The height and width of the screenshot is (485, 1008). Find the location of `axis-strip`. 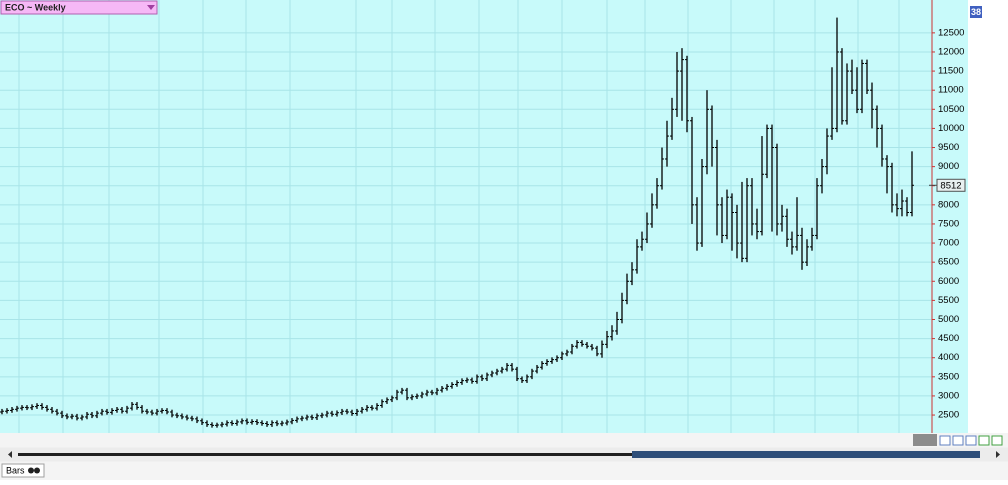

axis-strip is located at coordinates (504, 440).